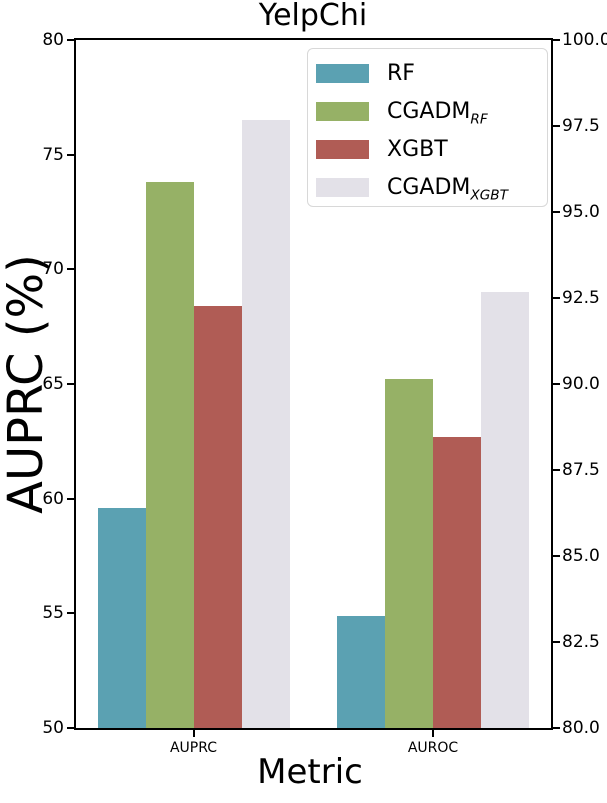 The height and width of the screenshot is (803, 607). I want to click on legend-swatch-xgbt, so click(342, 149).